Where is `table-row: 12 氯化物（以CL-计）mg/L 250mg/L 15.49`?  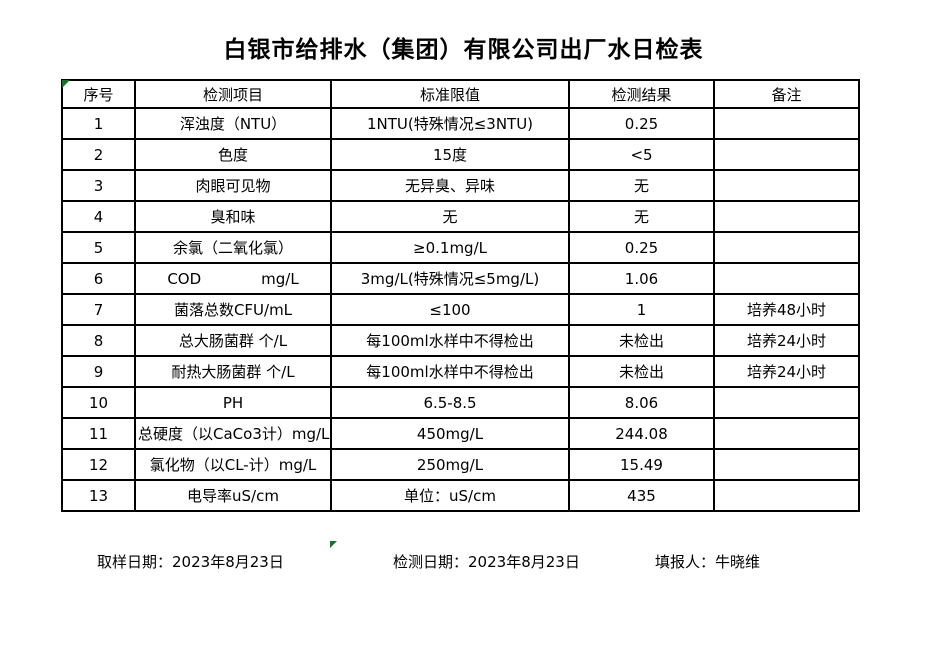
table-row: 12 氯化物（以CL-计）mg/L 250mg/L 15.49 is located at coordinates (460, 464).